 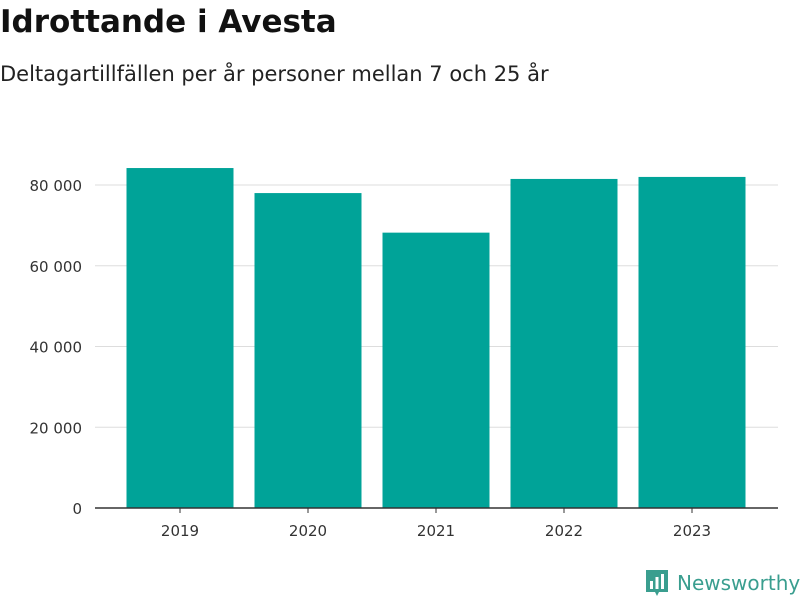 What do you see at coordinates (308, 531) in the screenshot?
I see `x-tick-label: 2020` at bounding box center [308, 531].